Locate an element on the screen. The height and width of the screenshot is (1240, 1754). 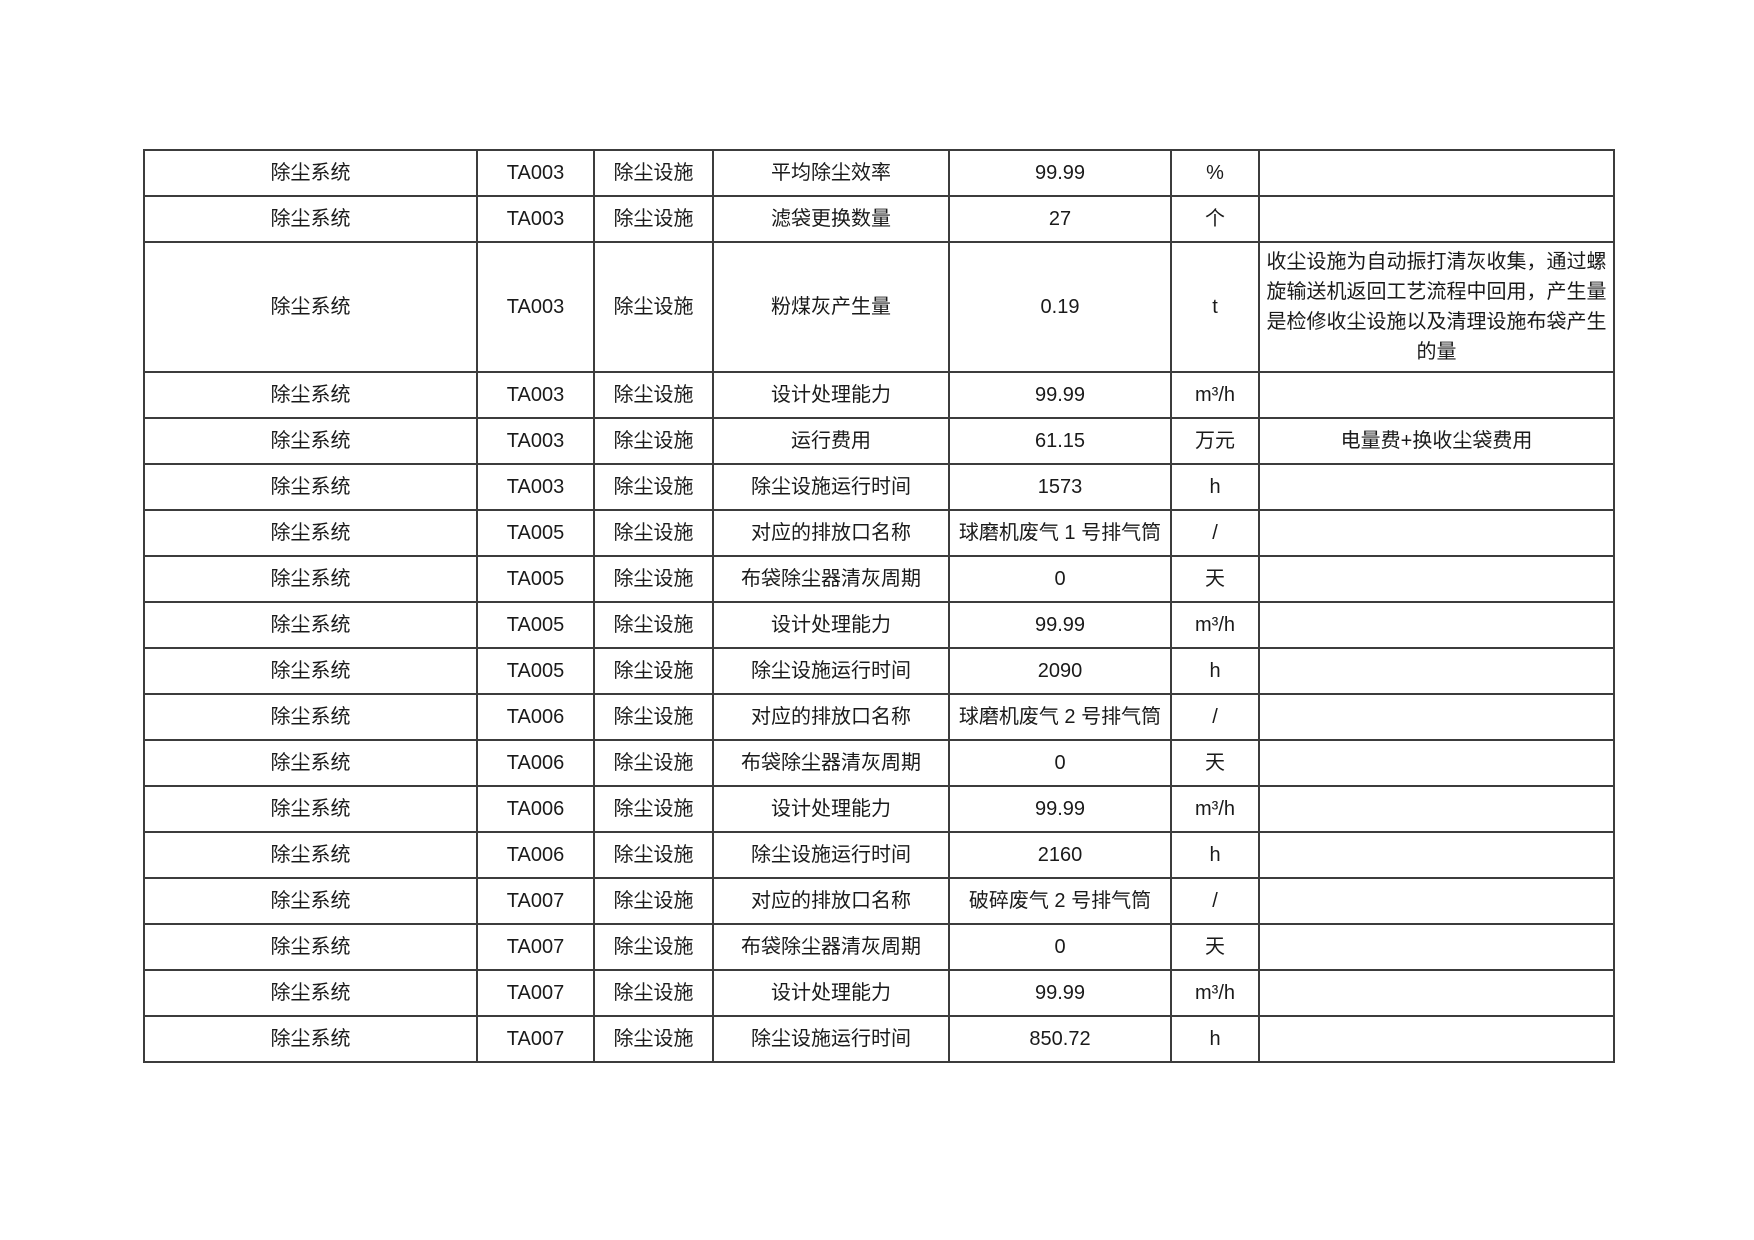
cell-parameter: 平均除尘效率 is located at coordinates (831, 173).